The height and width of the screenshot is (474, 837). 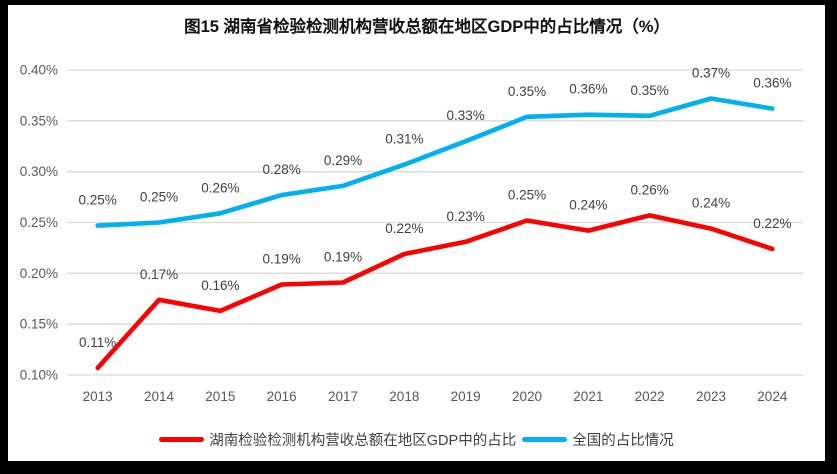 I want to click on y-tick-label: 0.30%, so click(x=39, y=171).